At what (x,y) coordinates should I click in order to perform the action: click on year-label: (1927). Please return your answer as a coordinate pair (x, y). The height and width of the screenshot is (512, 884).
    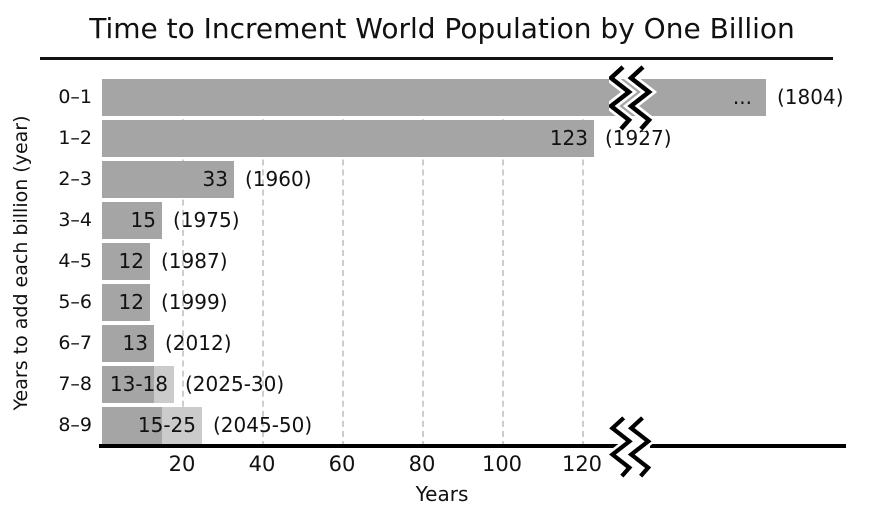
    Looking at the image, I should click on (638, 138).